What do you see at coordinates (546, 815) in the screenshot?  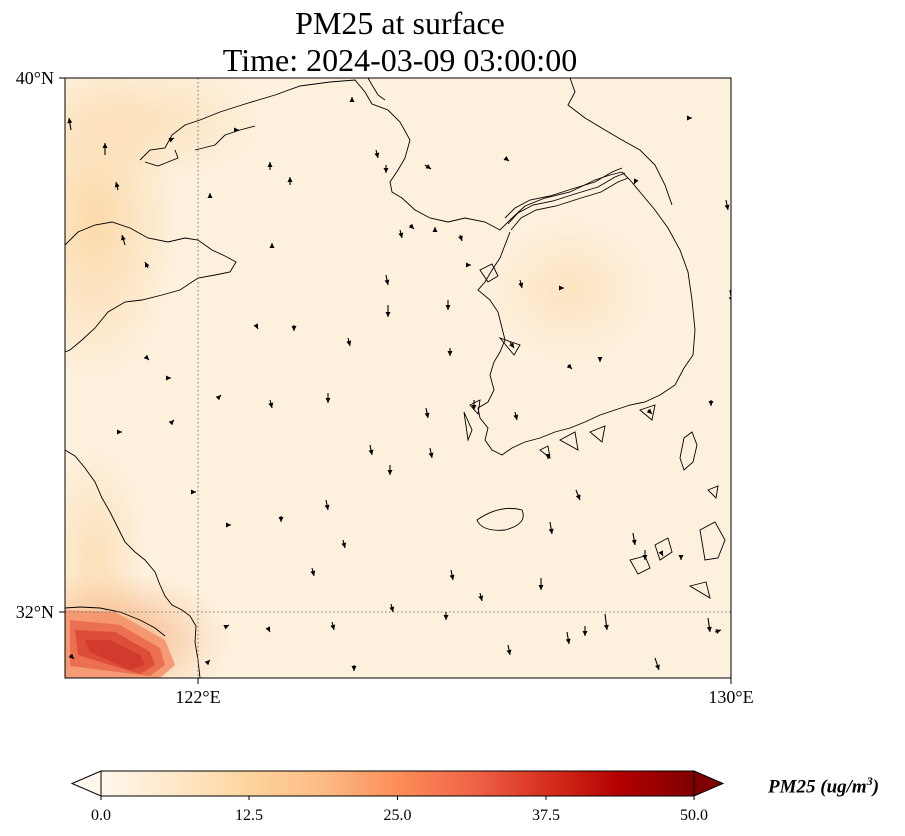 I see `colorbar-tick: 37.5` at bounding box center [546, 815].